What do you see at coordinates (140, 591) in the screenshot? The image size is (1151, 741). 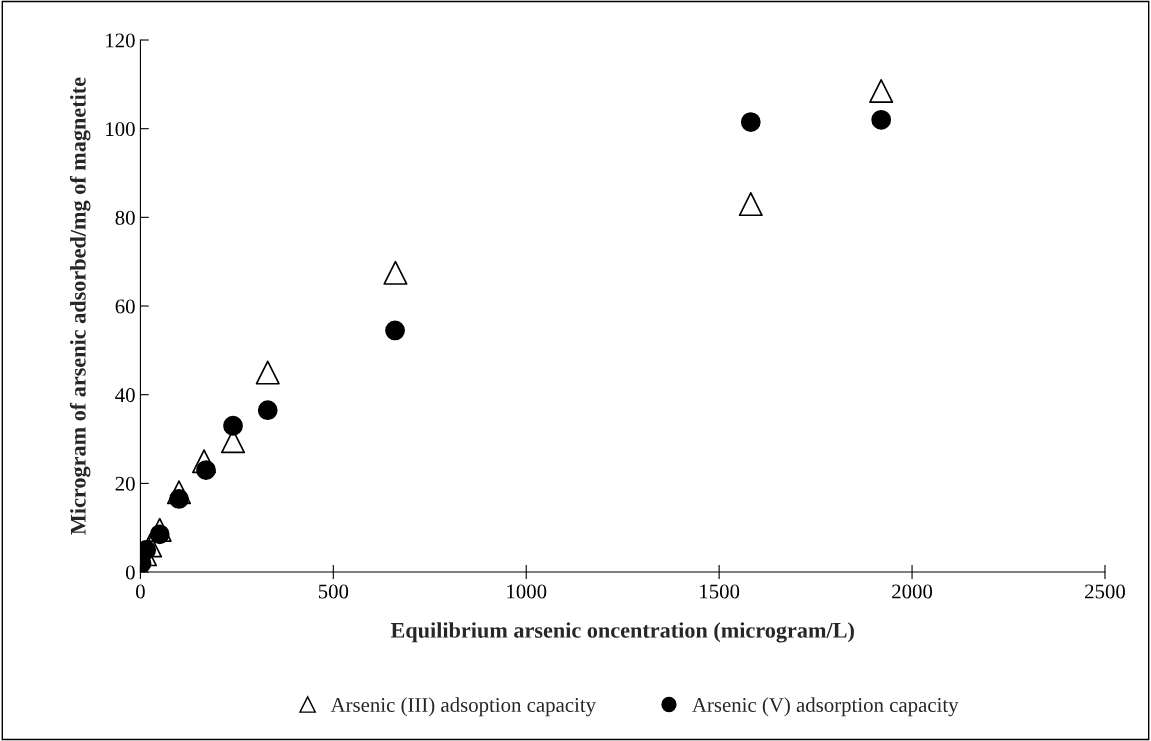 I see `x-tick-label: 0` at bounding box center [140, 591].